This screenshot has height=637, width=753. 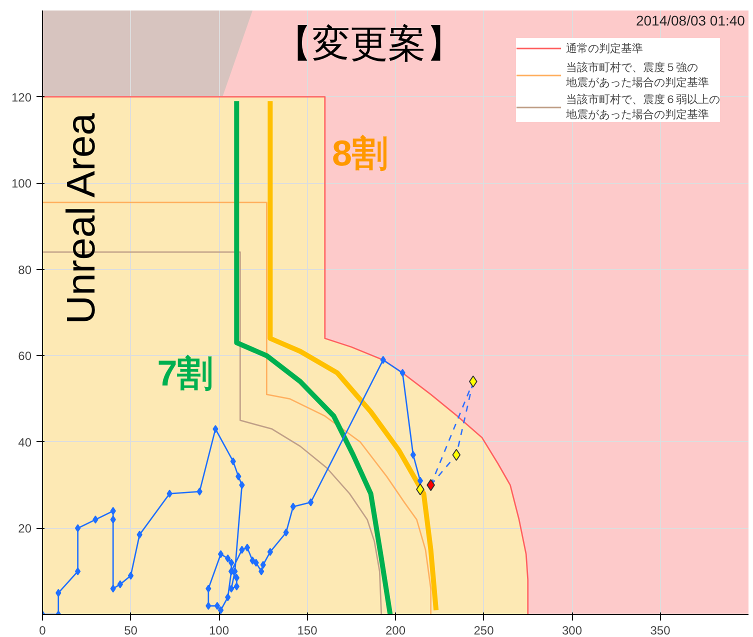 What do you see at coordinates (572, 630) in the screenshot?
I see `x-tick-label: 300` at bounding box center [572, 630].